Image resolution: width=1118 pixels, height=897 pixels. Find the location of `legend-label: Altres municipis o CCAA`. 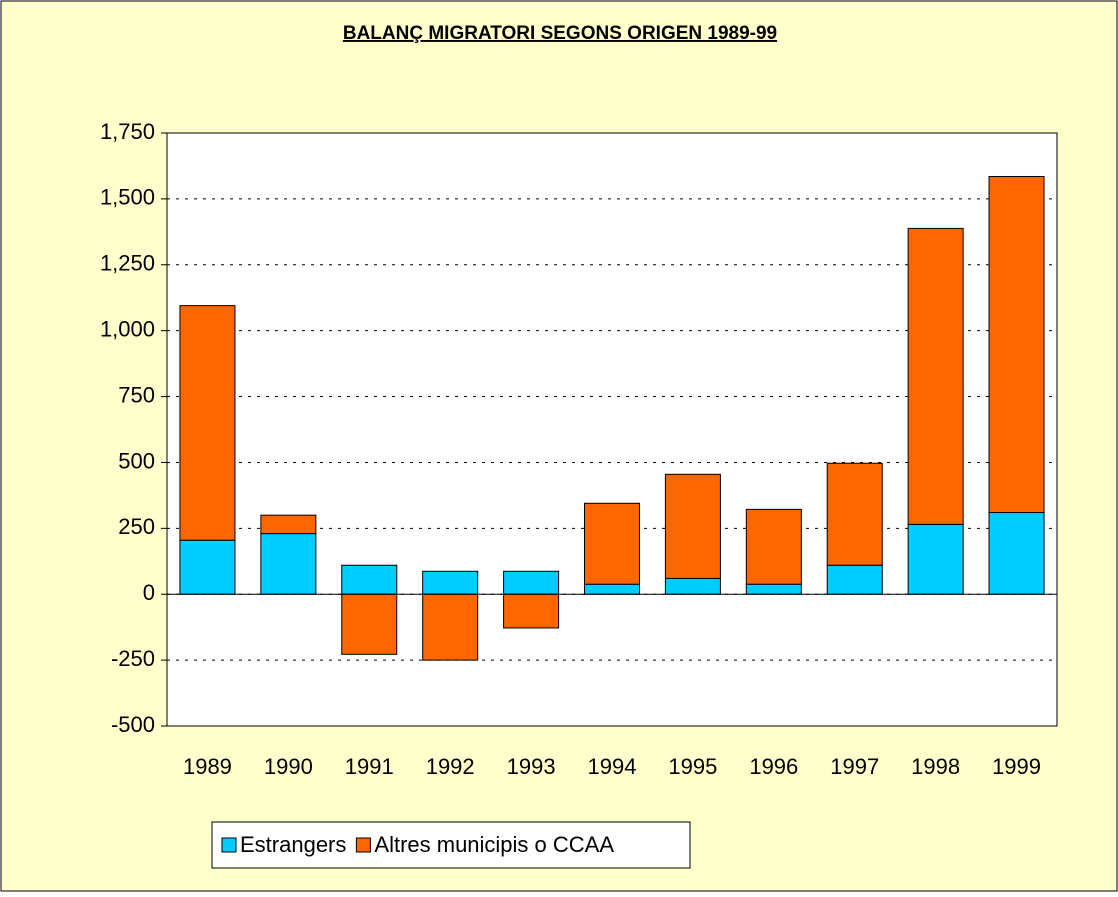

legend-label: Altres municipis o CCAA is located at coordinates (494, 844).